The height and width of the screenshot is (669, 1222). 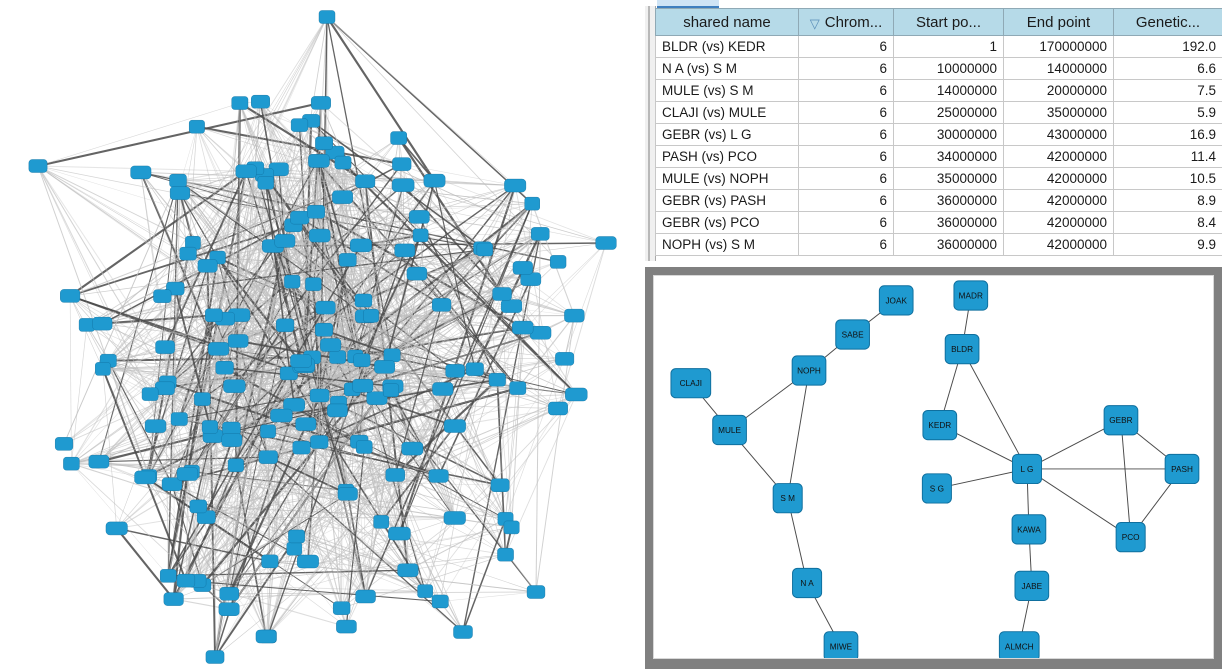 I want to click on graph-node: MULE, so click(x=729, y=430).